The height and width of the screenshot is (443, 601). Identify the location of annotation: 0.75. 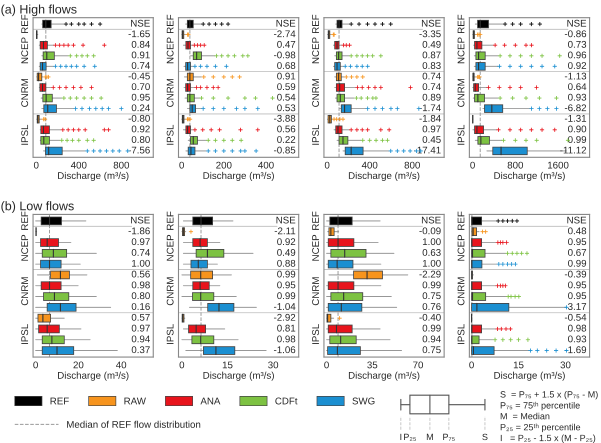
(431, 350).